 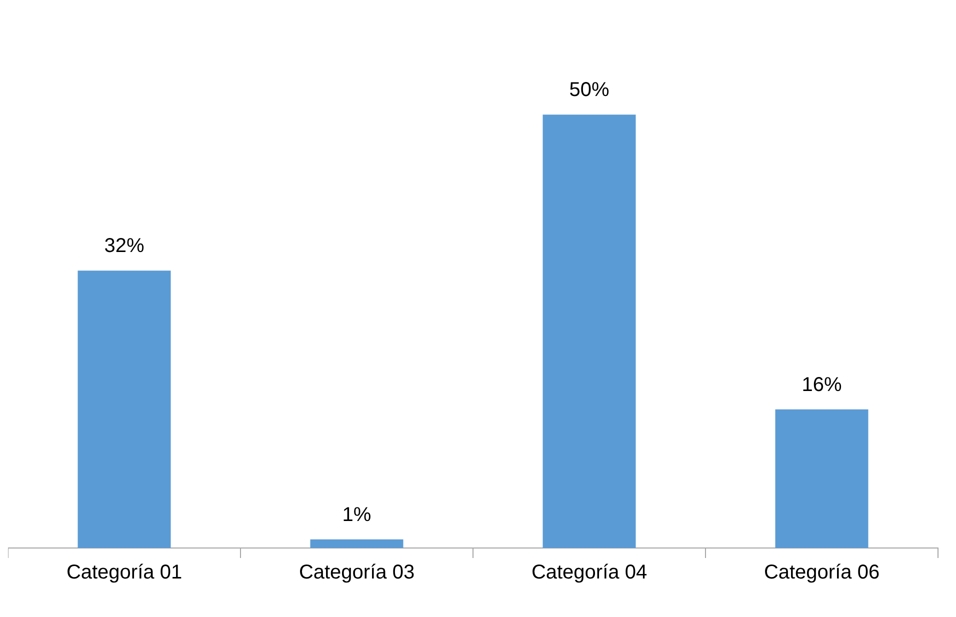 I want to click on data-label: 32%, so click(x=124, y=246).